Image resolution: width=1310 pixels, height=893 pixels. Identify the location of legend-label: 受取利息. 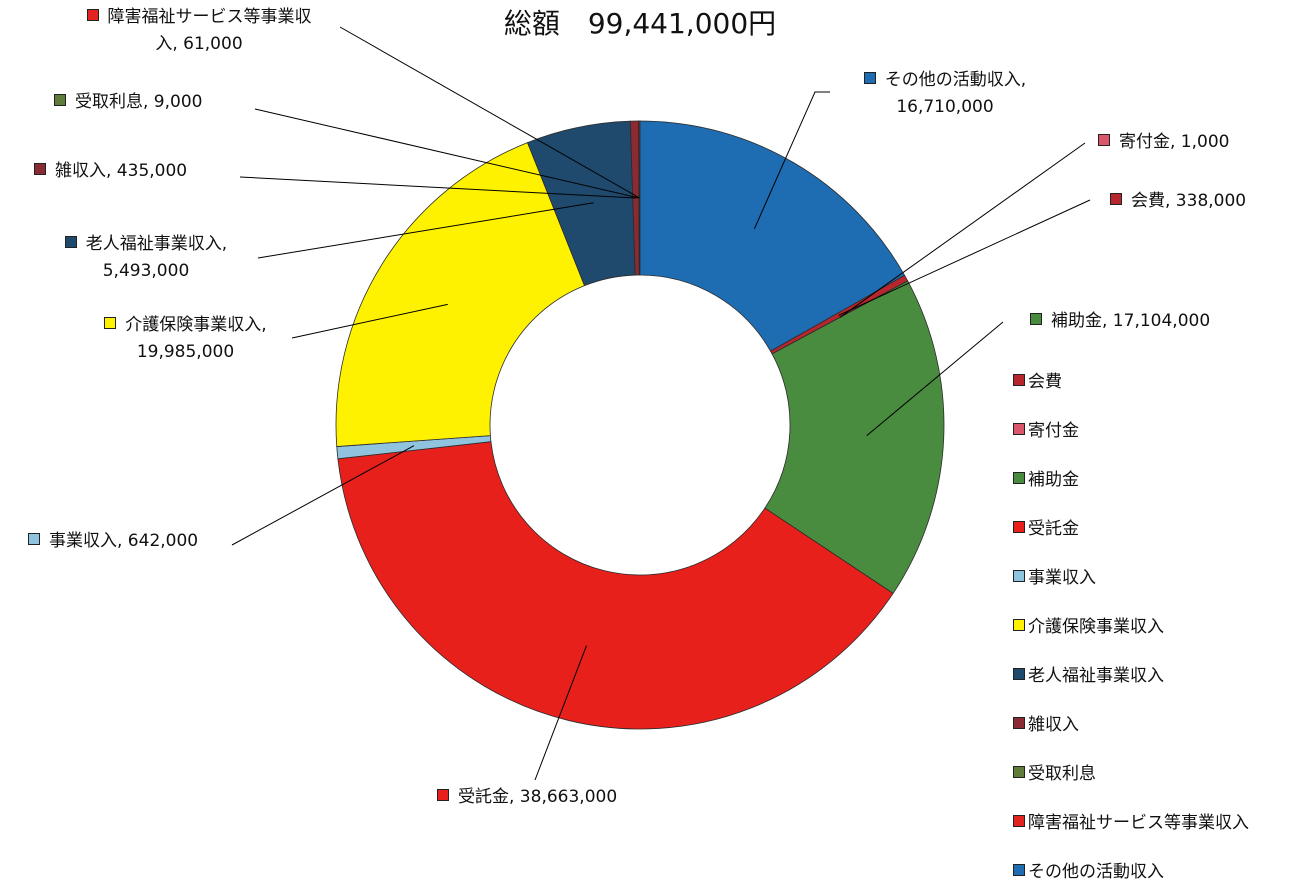
(1062, 774).